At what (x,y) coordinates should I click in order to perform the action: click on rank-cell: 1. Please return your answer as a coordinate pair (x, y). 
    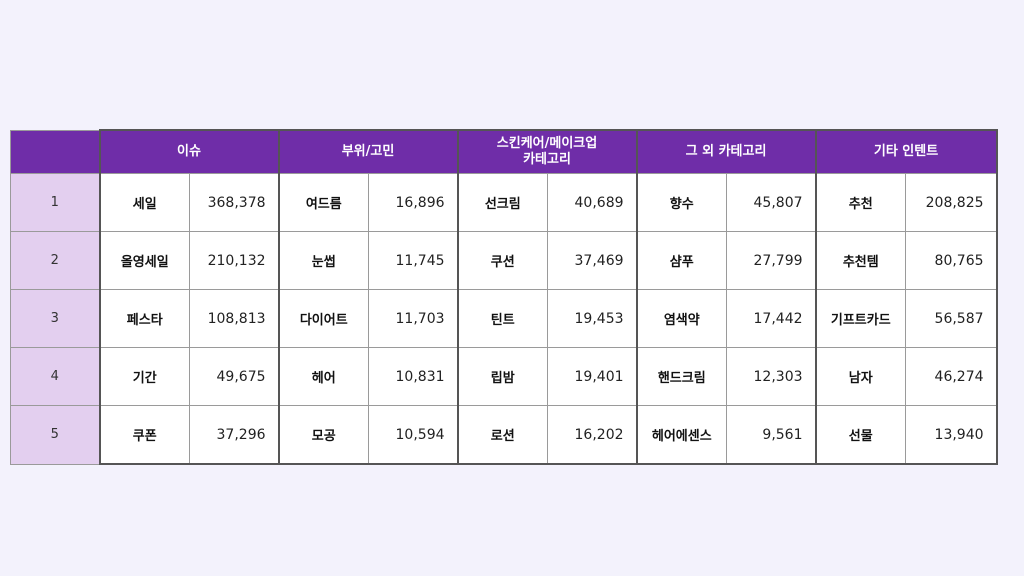
    Looking at the image, I should click on (55, 202).